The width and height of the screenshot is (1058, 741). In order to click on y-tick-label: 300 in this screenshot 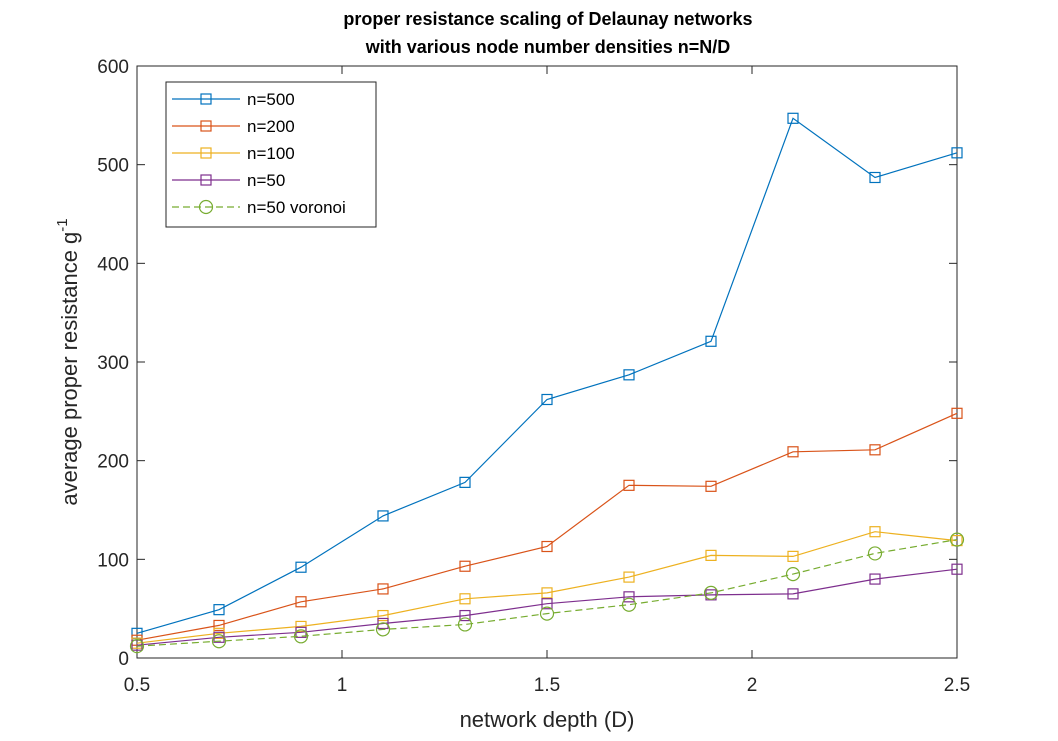, I will do `click(113, 363)`.